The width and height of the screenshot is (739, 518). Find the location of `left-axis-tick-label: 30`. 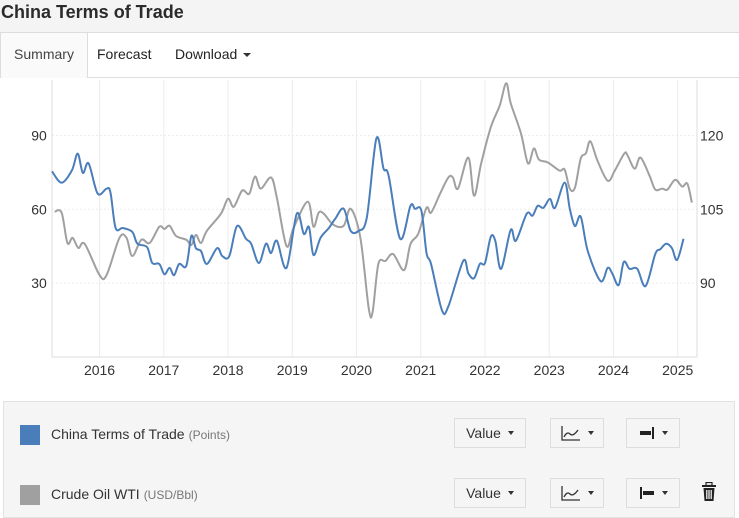

left-axis-tick-label: 30 is located at coordinates (39, 283).